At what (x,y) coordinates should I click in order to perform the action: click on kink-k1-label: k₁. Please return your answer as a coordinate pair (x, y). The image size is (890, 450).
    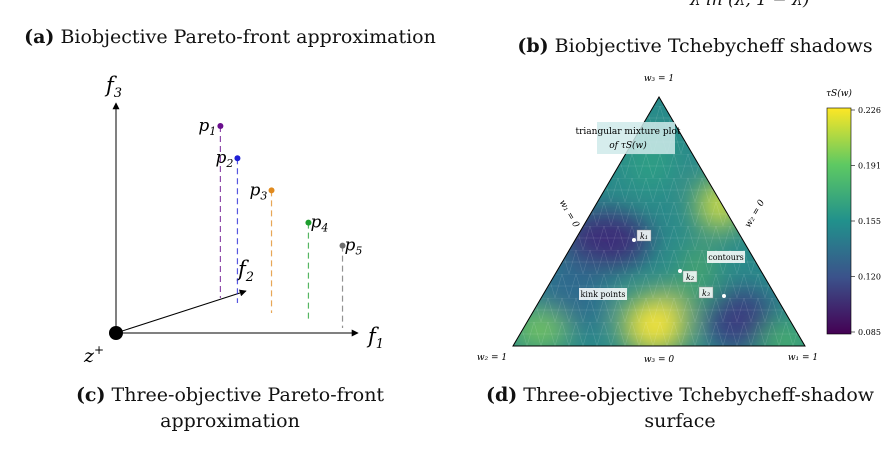
    Looking at the image, I should click on (644, 236).